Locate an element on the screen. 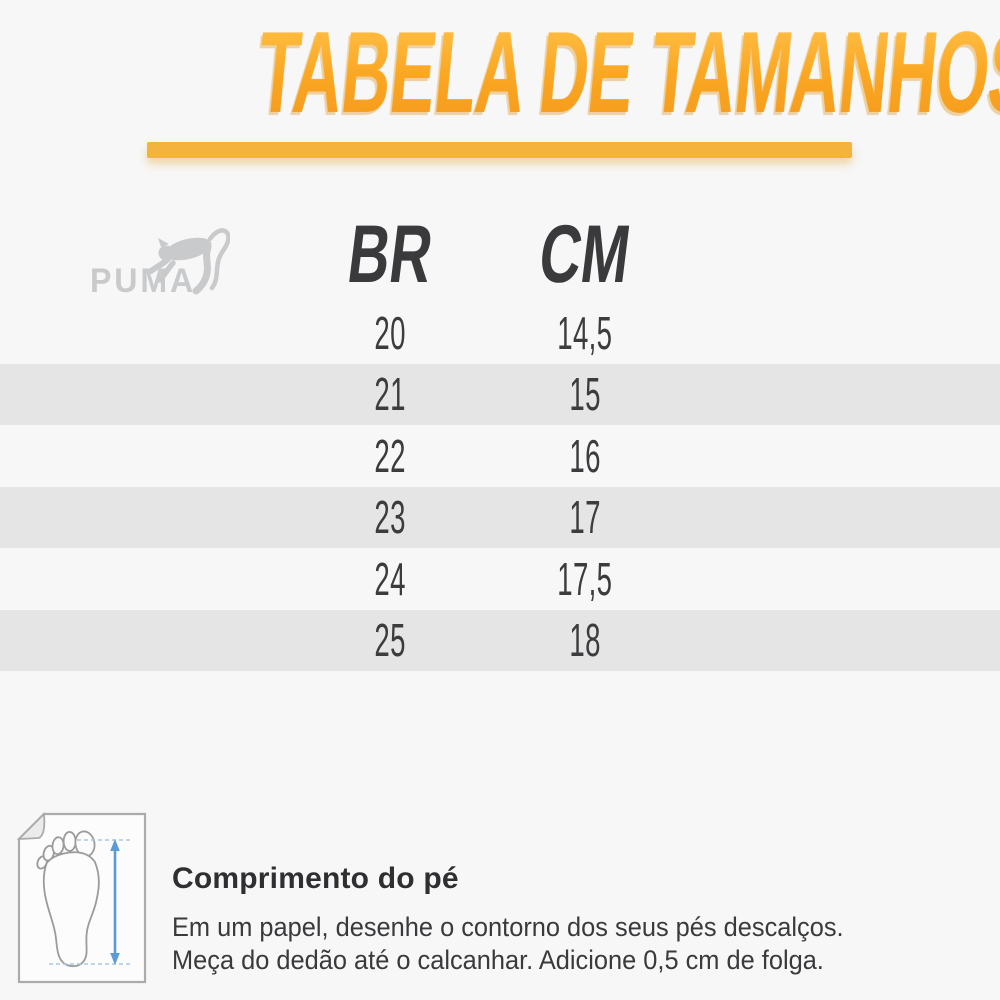 The width and height of the screenshot is (1000, 1000). guide-heading: Comprimento do pé is located at coordinates (315, 878).